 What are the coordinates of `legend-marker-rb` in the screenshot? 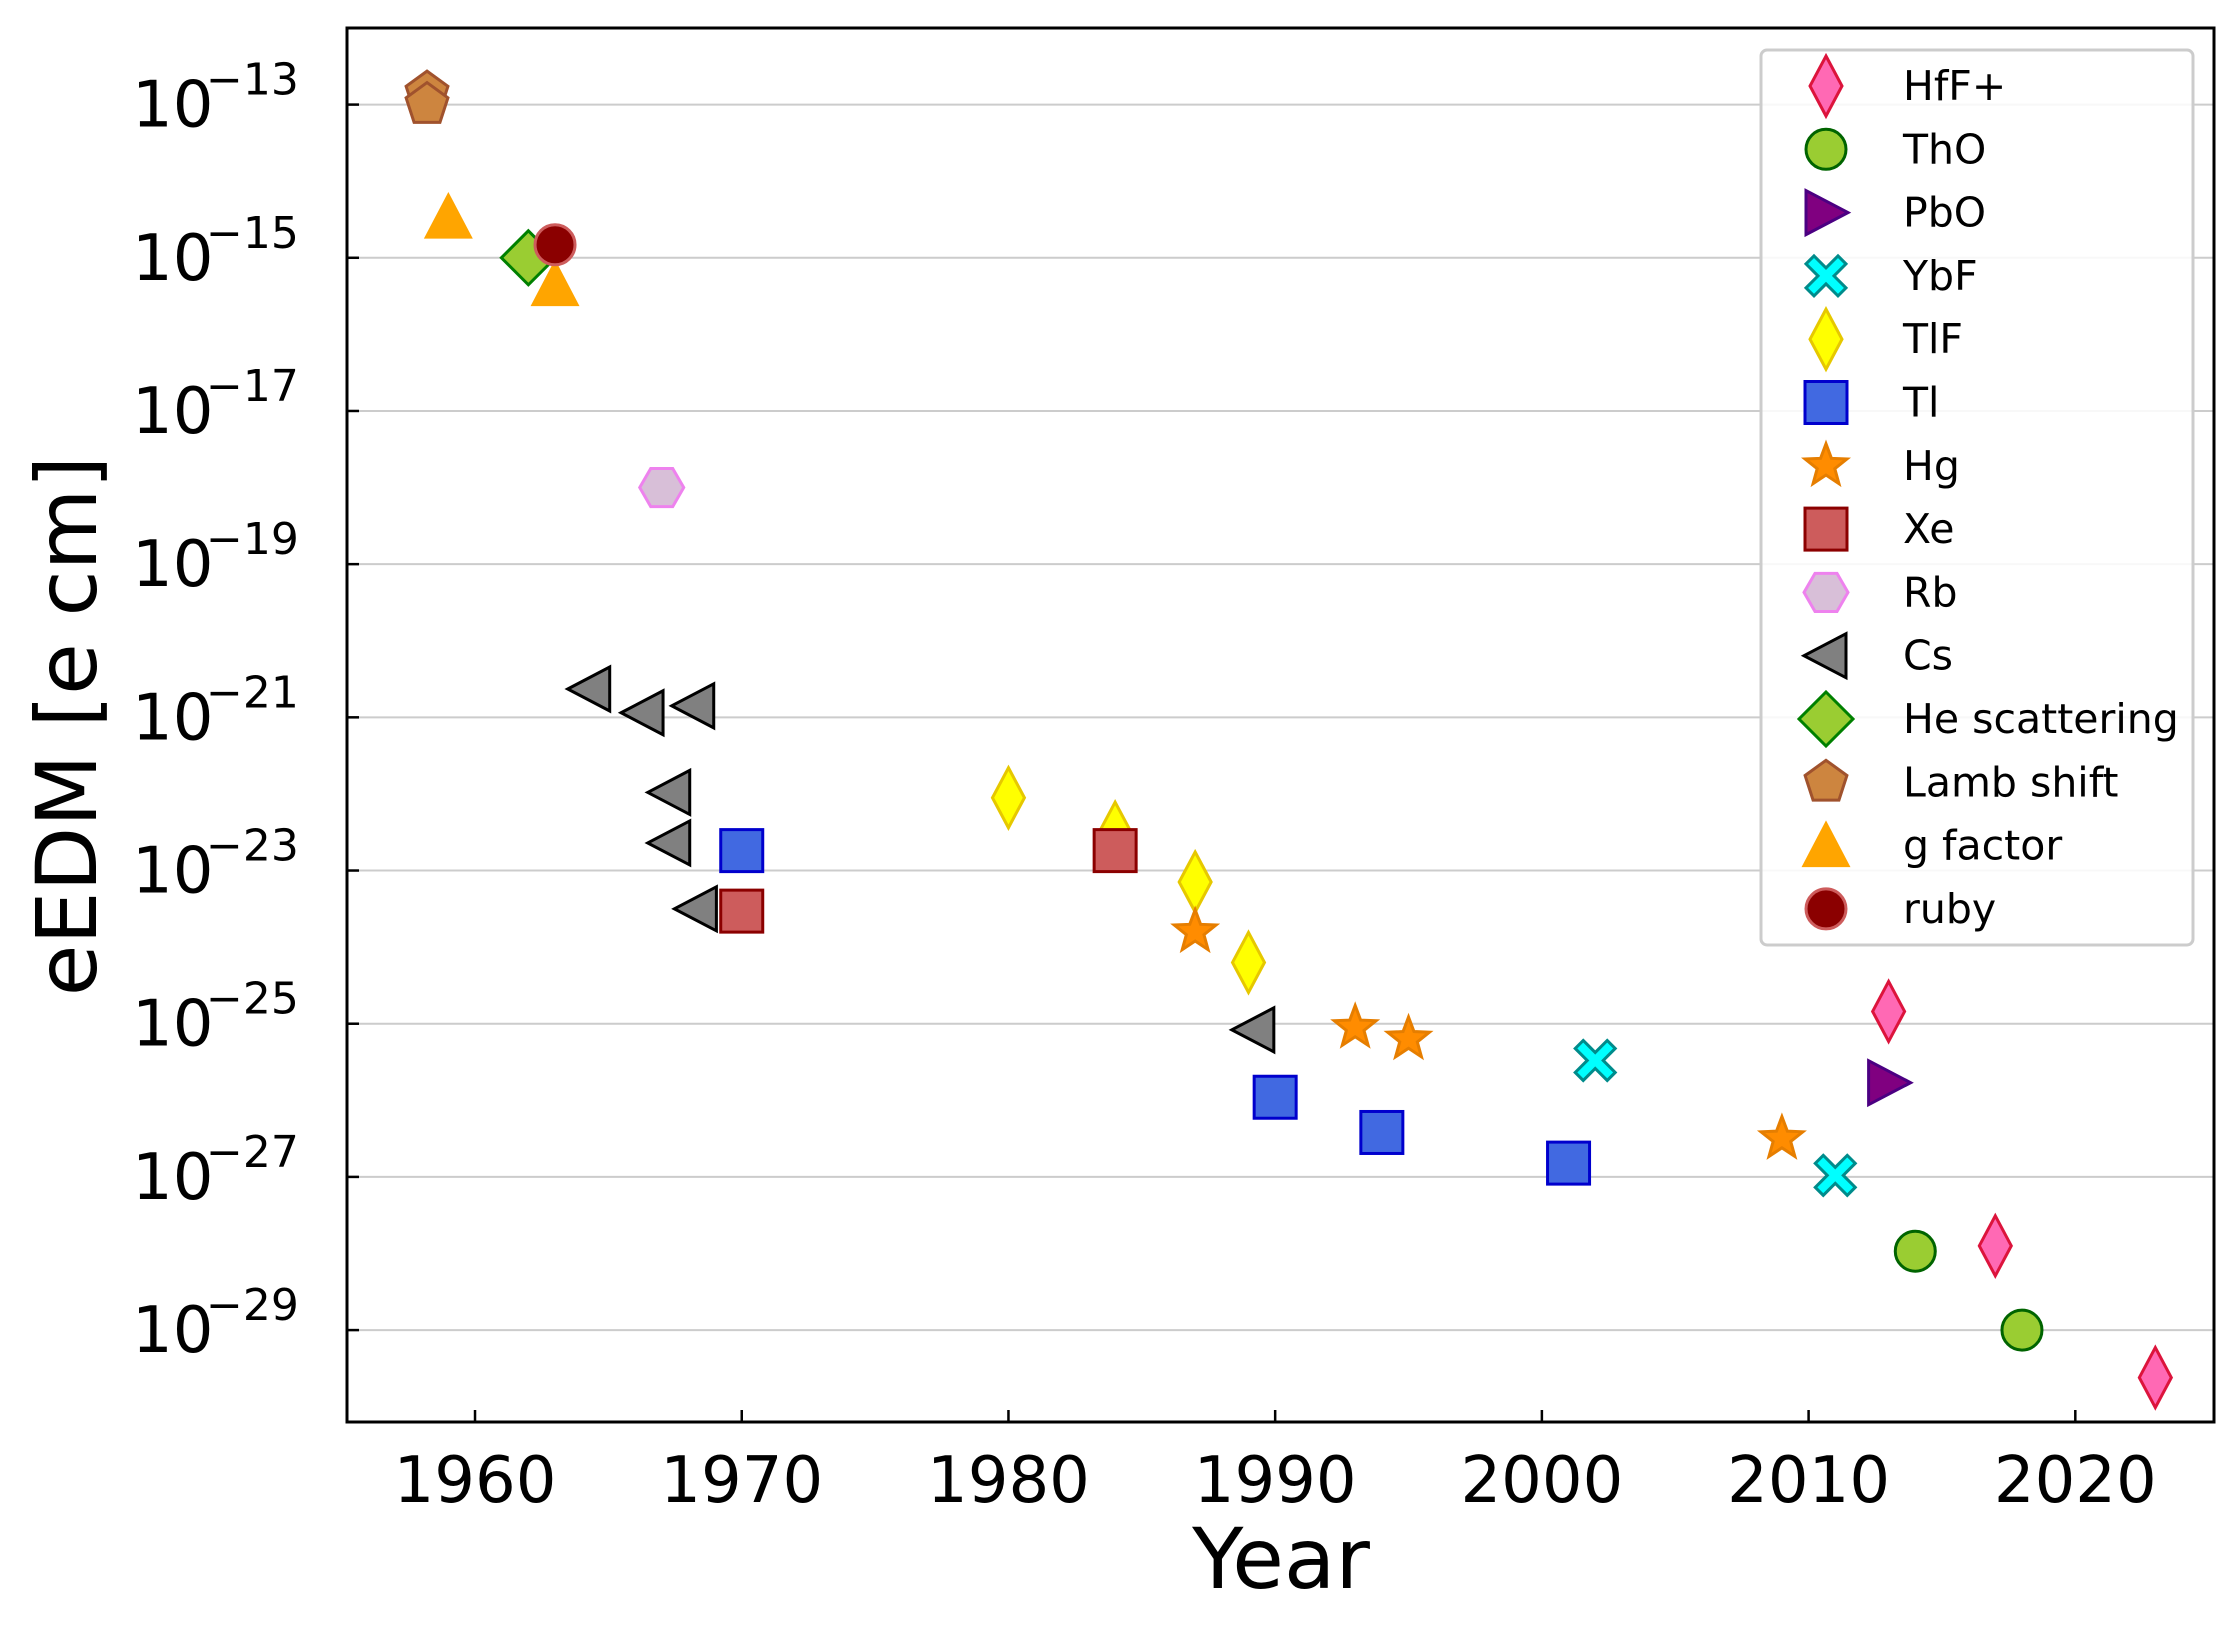 It's located at (1826, 592).